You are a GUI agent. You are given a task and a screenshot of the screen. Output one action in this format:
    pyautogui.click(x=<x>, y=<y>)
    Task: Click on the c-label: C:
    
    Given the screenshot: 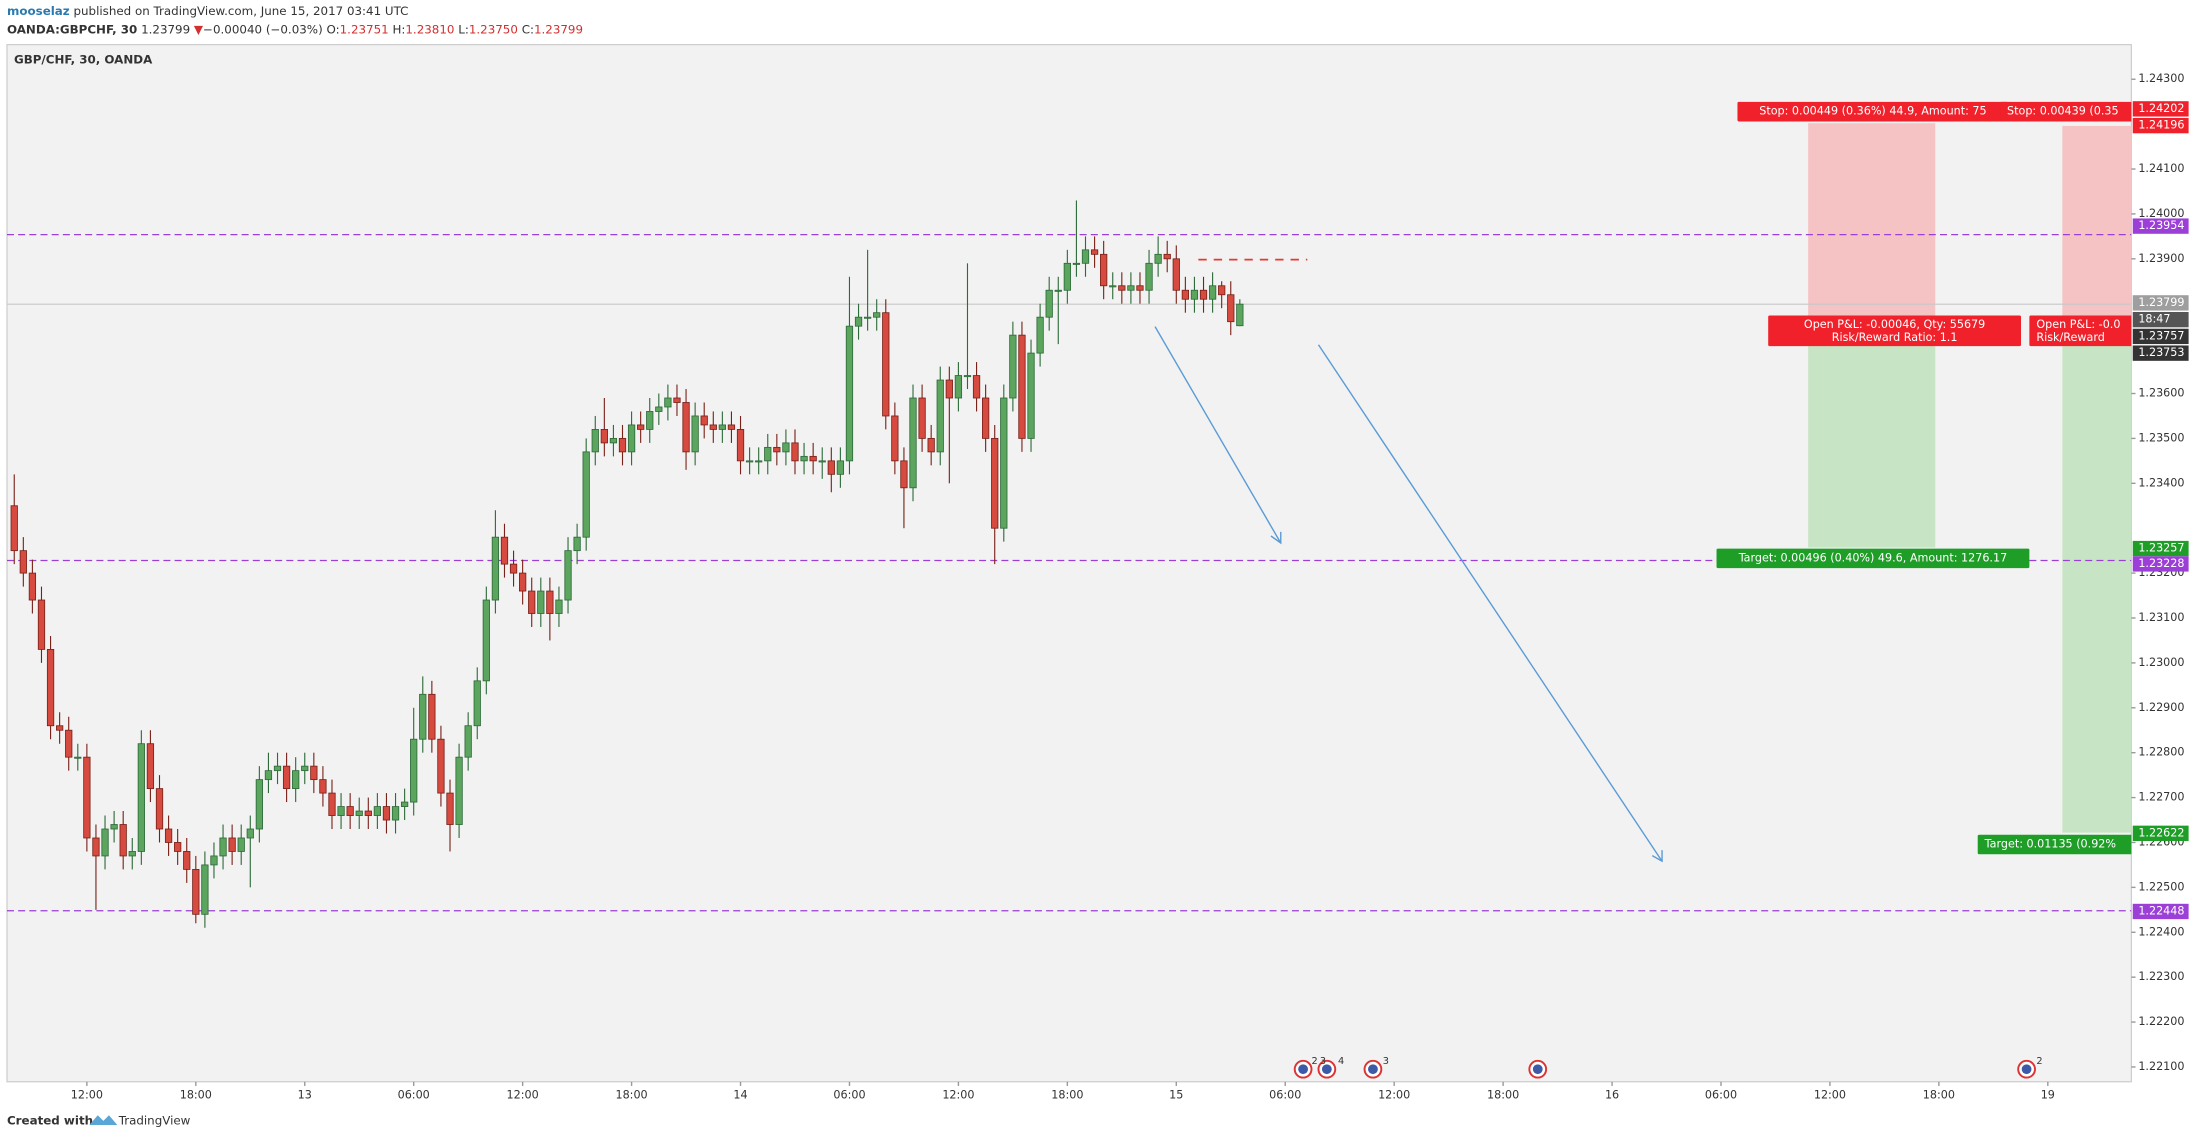 What is the action you would take?
    pyautogui.click(x=528, y=29)
    